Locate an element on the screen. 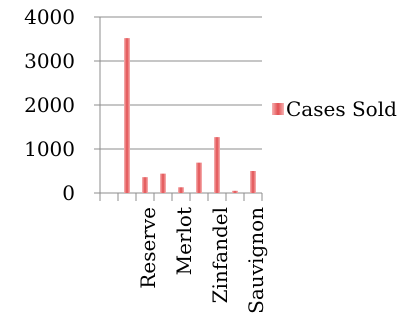 The image size is (406, 330). y-tick-label: 4000 is located at coordinates (49, 17).